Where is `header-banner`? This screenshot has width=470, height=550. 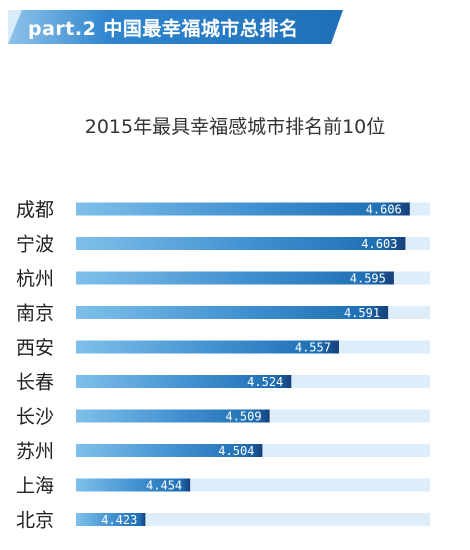
header-banner is located at coordinates (175, 27).